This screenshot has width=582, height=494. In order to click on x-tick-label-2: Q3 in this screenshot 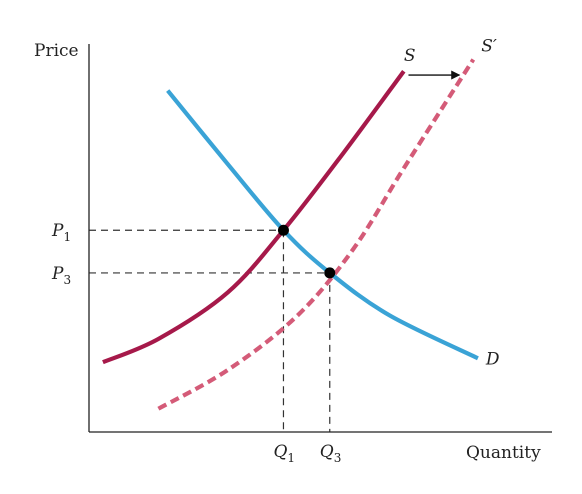, I will do `click(331, 453)`.